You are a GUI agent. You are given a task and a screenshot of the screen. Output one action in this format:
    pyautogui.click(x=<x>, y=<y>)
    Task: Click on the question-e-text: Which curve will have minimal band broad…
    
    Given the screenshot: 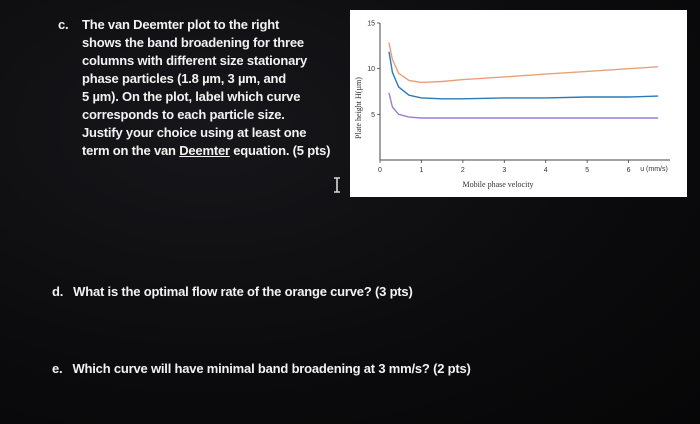 What is the action you would take?
    pyautogui.click(x=271, y=368)
    